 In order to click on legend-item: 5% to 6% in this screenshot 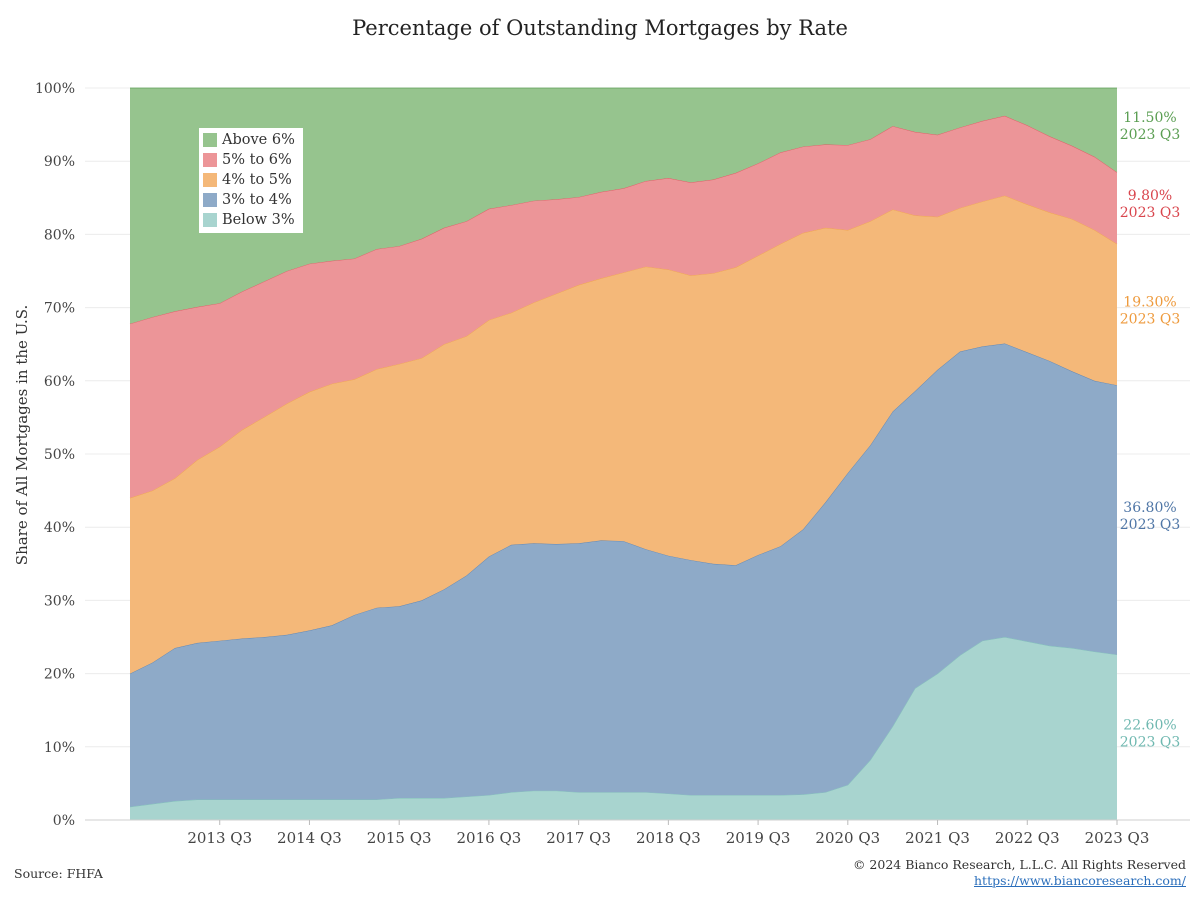, I will do `click(249, 160)`.